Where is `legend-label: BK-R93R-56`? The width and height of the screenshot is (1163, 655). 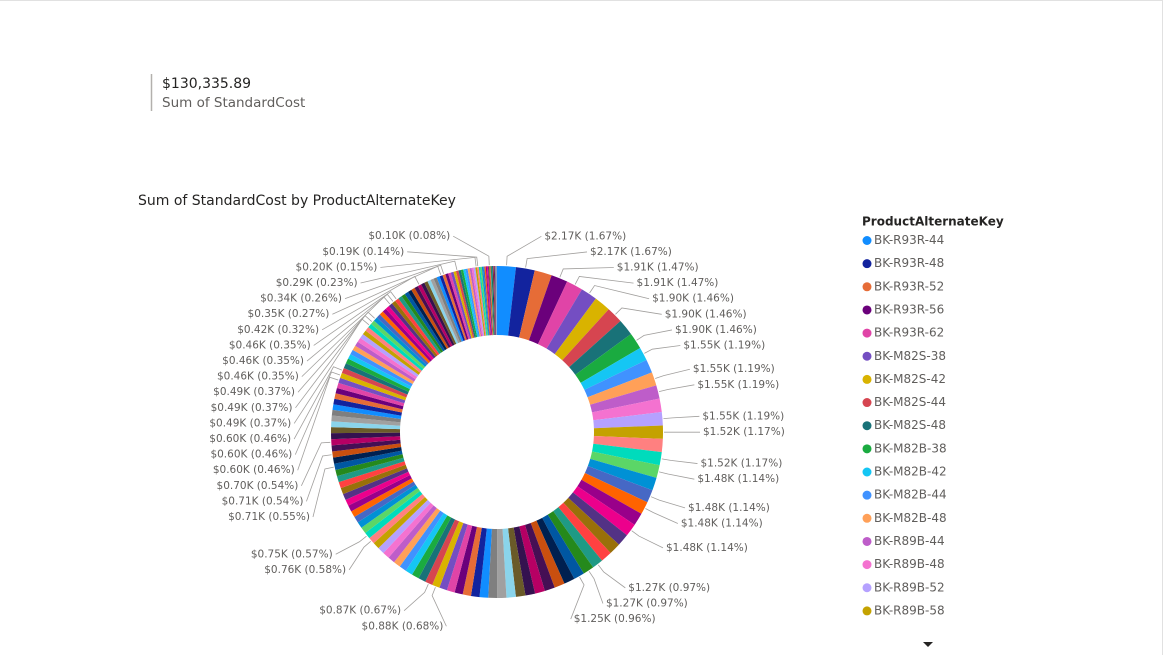 legend-label: BK-R93R-56 is located at coordinates (909, 309).